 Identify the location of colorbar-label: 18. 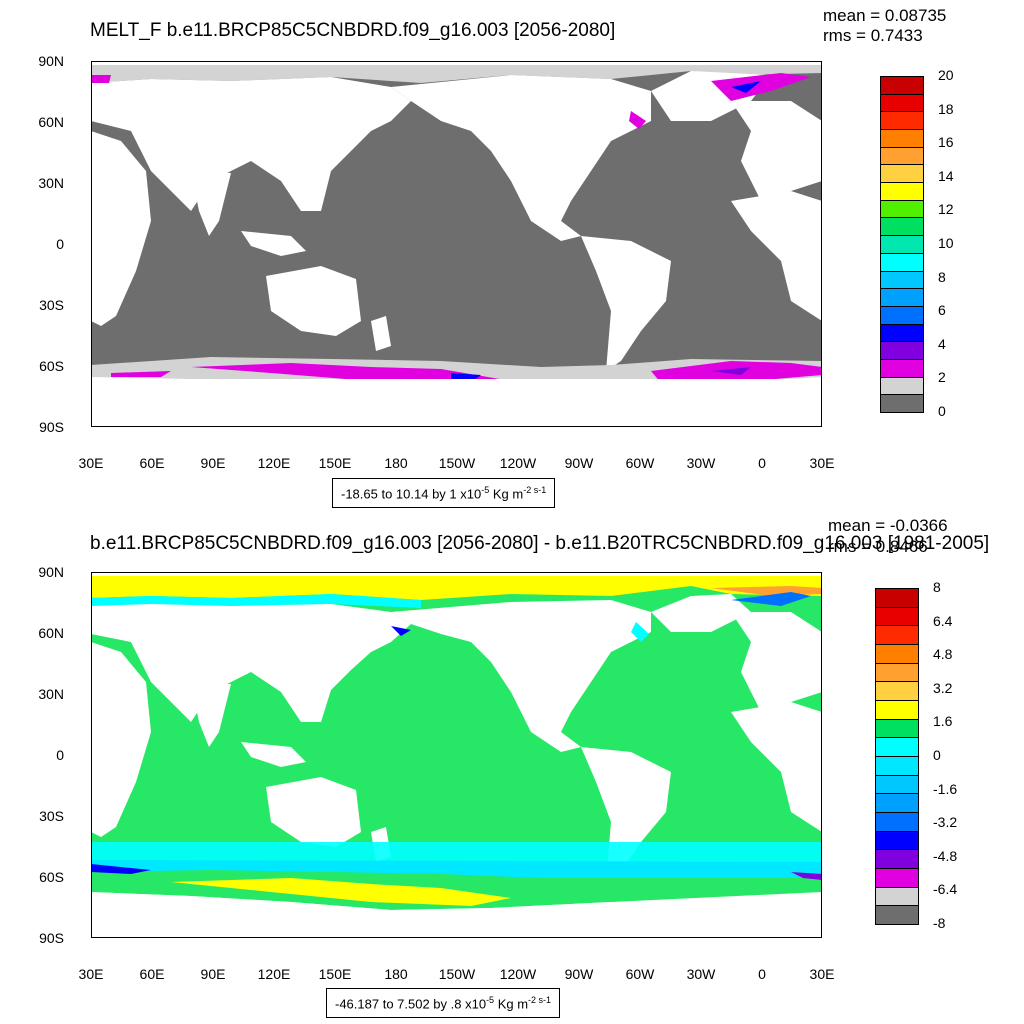
(946, 108).